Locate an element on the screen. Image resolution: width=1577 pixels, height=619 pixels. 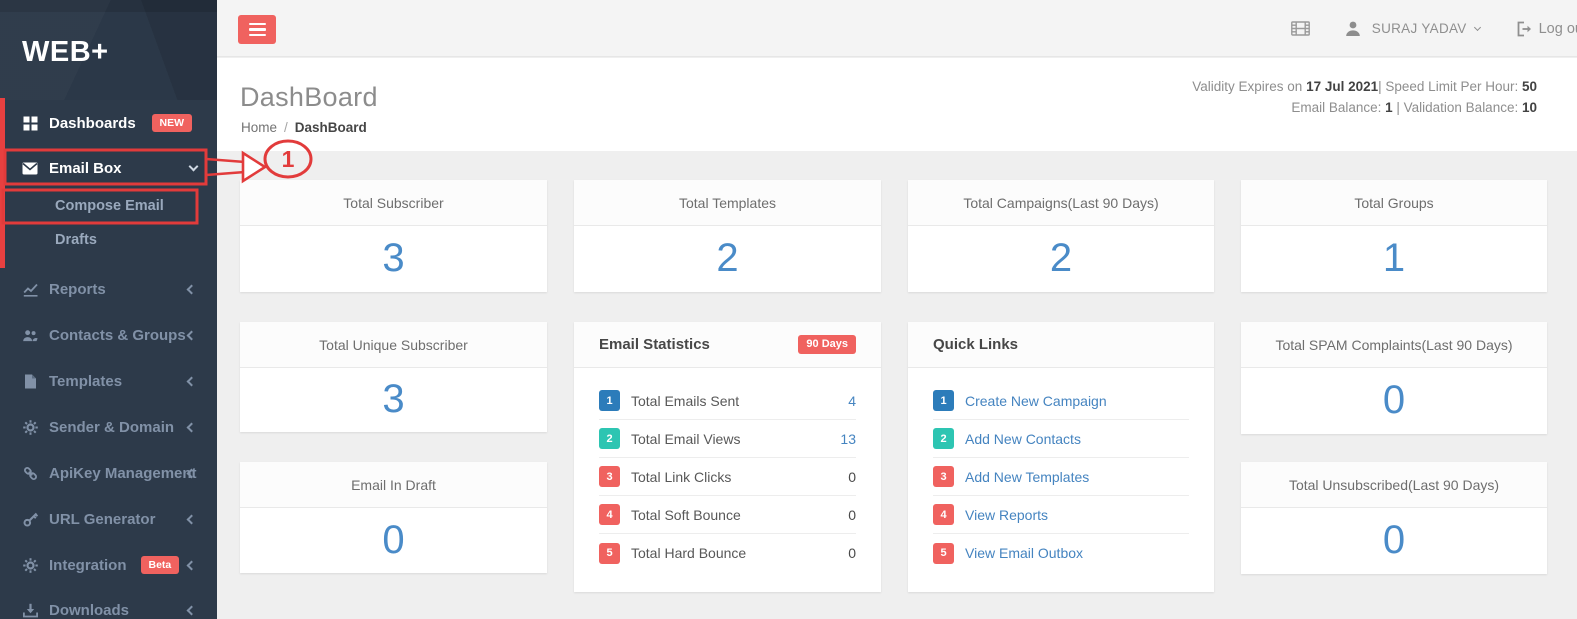
sidebar-item-label: Contacts & Groups is located at coordinates (117, 335).